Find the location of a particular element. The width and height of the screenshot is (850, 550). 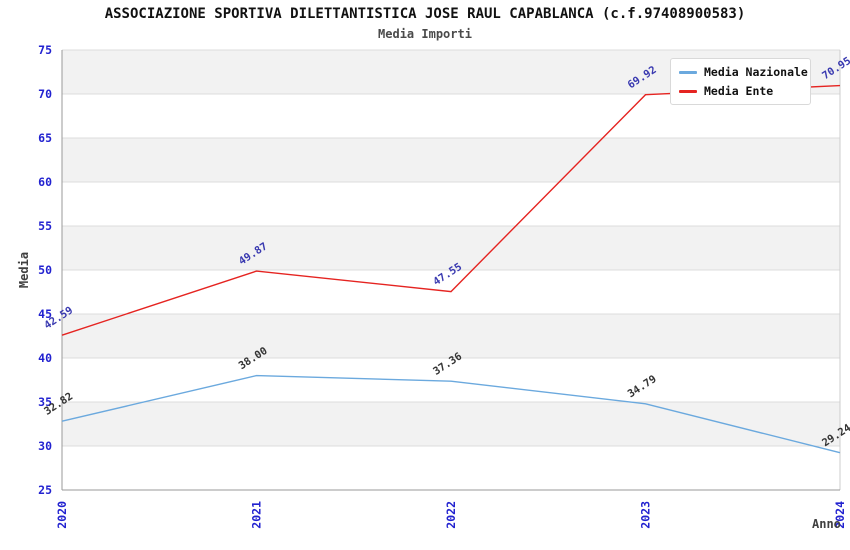

y-tick-label: 65 is located at coordinates (45, 138).